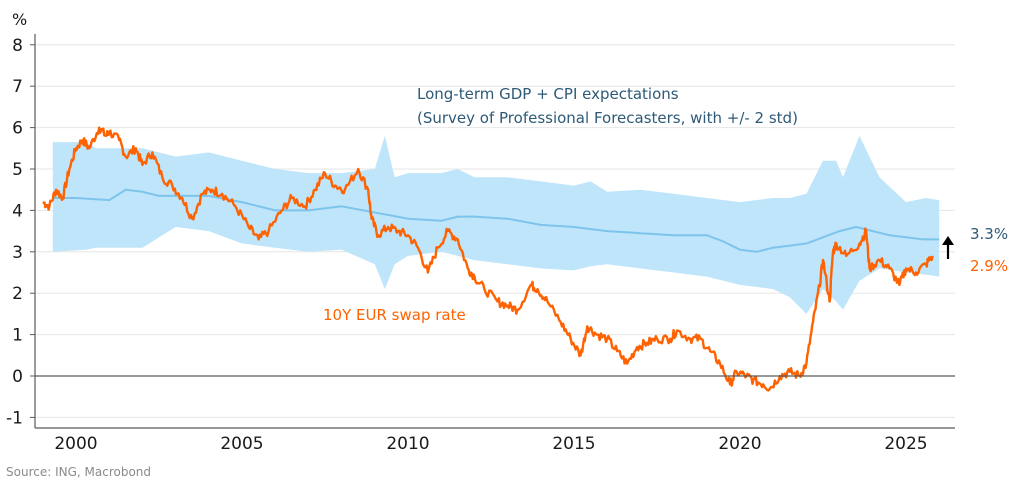  Describe the element at coordinates (394, 315) in the screenshot. I see `swap-annotation: 10Y EUR swap rate` at that location.